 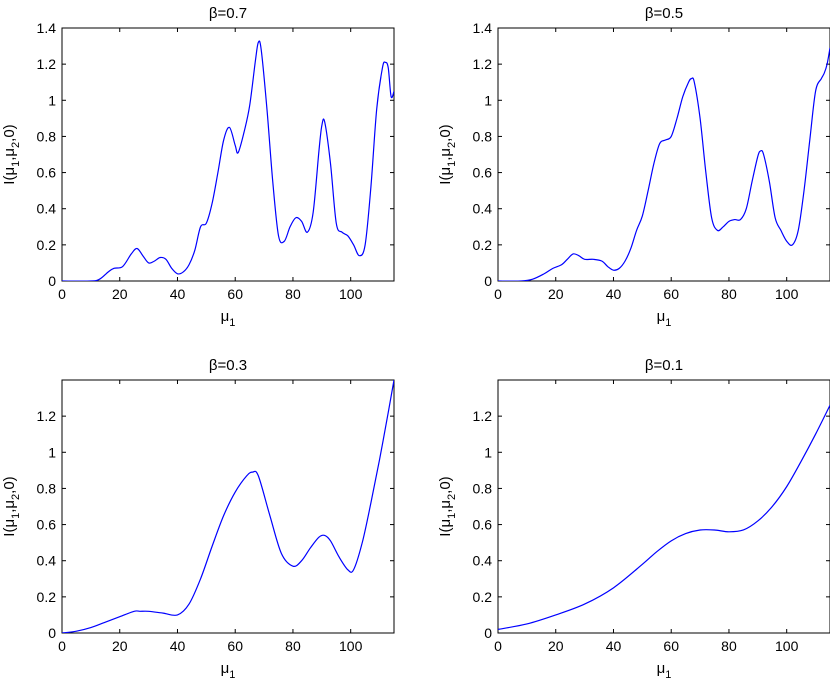 What do you see at coordinates (228, 13) in the screenshot?
I see `chart-title: β=0.7` at bounding box center [228, 13].